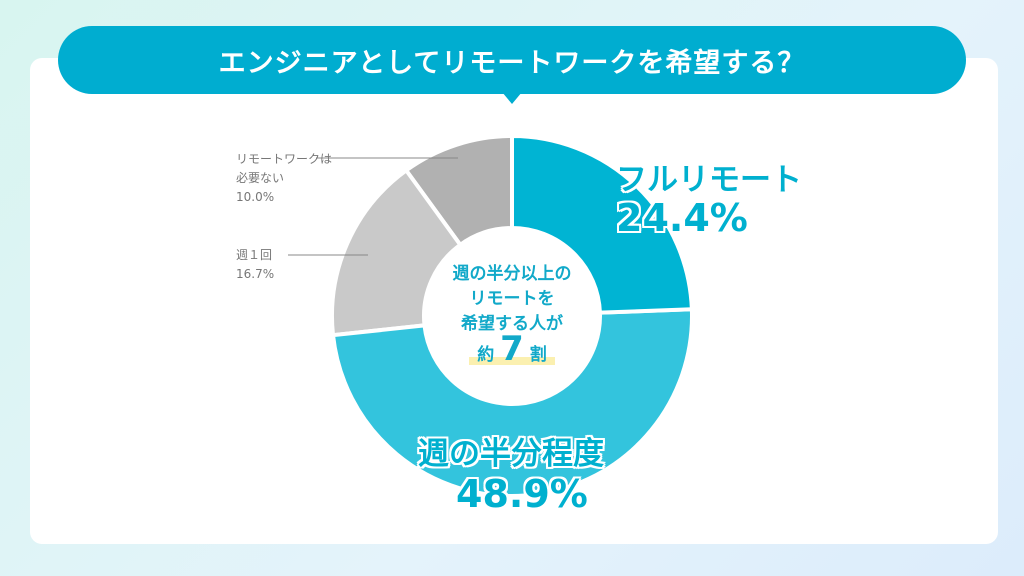 This screenshot has height=576, width=1024. Describe the element at coordinates (682, 218) in the screenshot. I see `label-full-pct: 24.4%` at that location.